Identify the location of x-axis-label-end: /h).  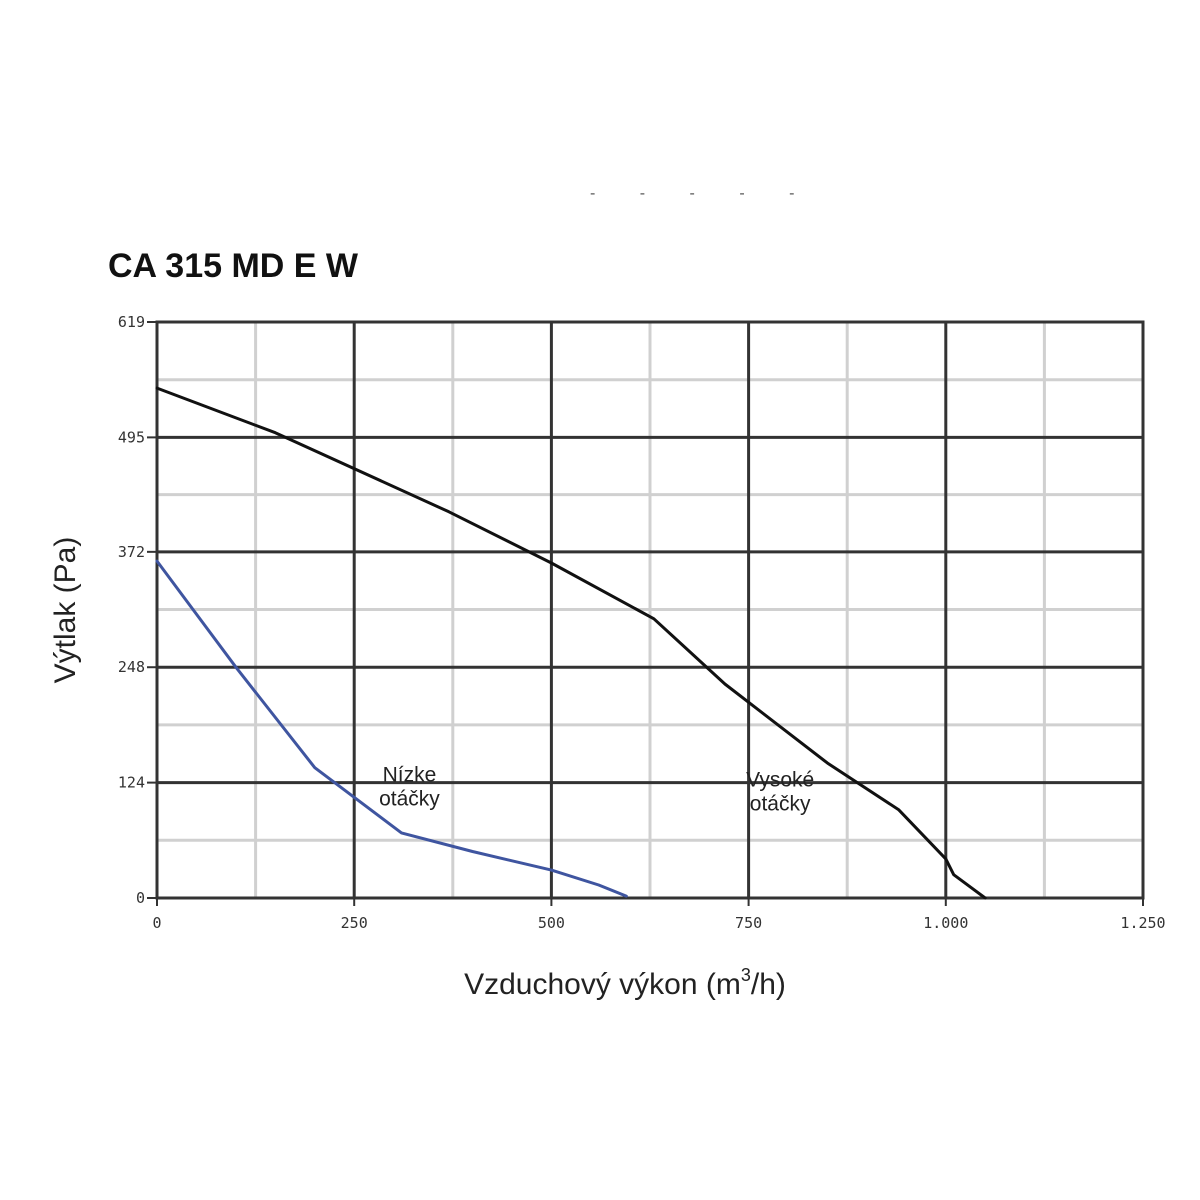
(768, 984).